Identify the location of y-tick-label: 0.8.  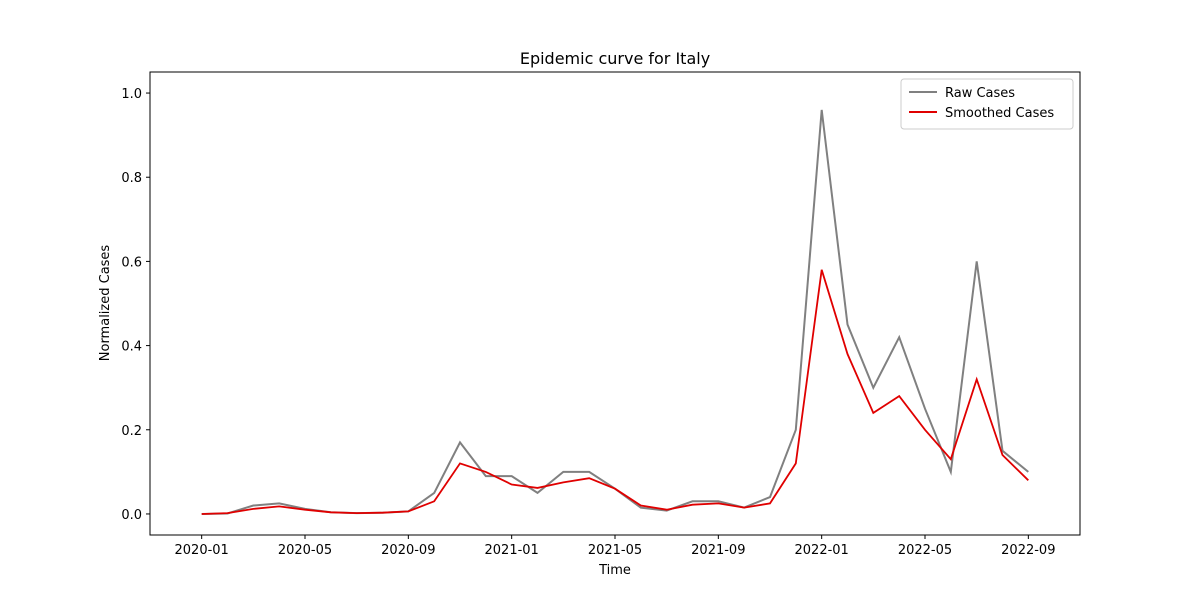
(131, 178).